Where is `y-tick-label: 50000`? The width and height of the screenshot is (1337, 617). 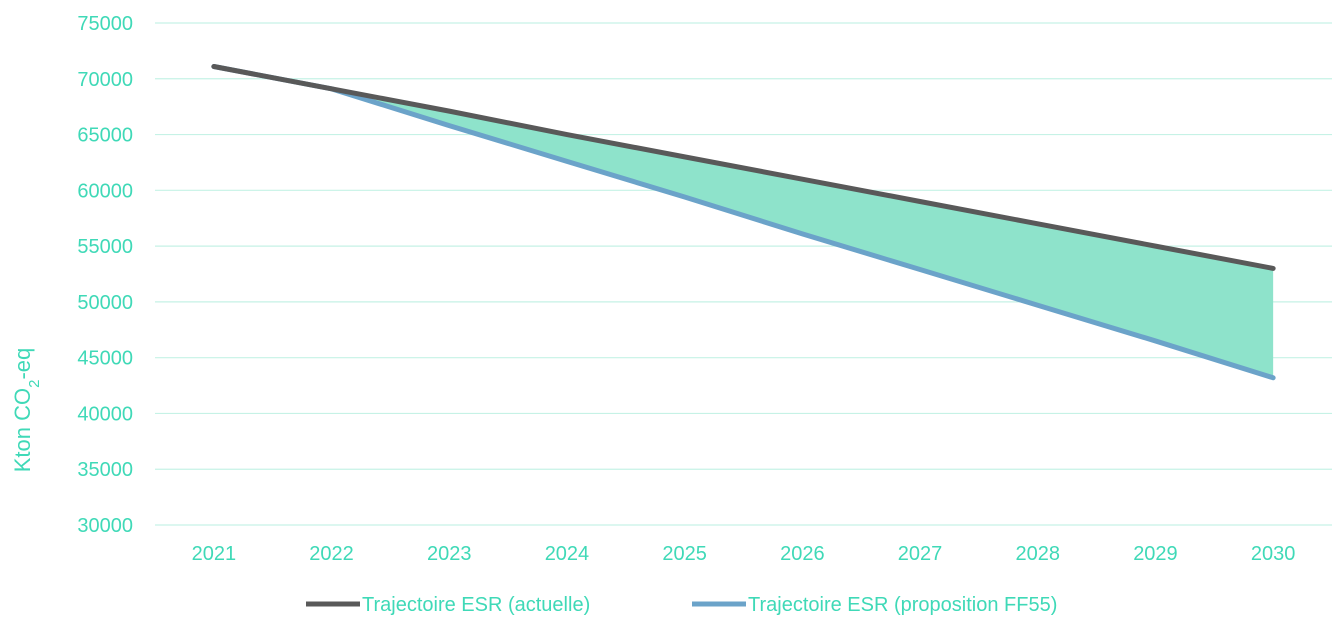
y-tick-label: 50000 is located at coordinates (105, 303).